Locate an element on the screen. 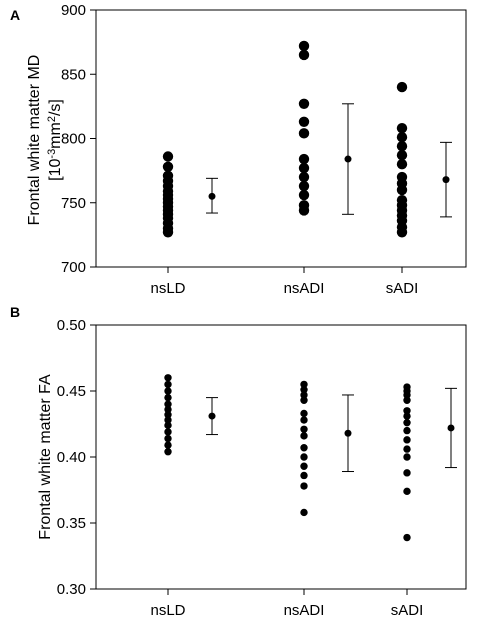 Image resolution: width=482 pixels, height=621 pixels. y-tick-label-a: 700 is located at coordinates (73, 267).